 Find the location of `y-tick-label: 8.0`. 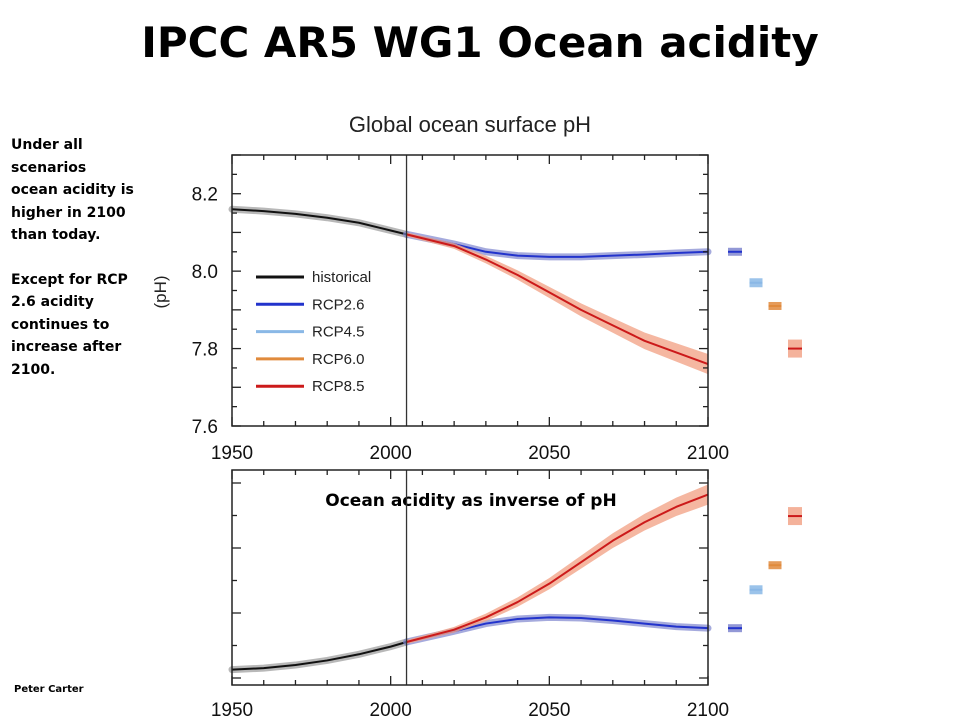

y-tick-label: 8.0 is located at coordinates (205, 272).